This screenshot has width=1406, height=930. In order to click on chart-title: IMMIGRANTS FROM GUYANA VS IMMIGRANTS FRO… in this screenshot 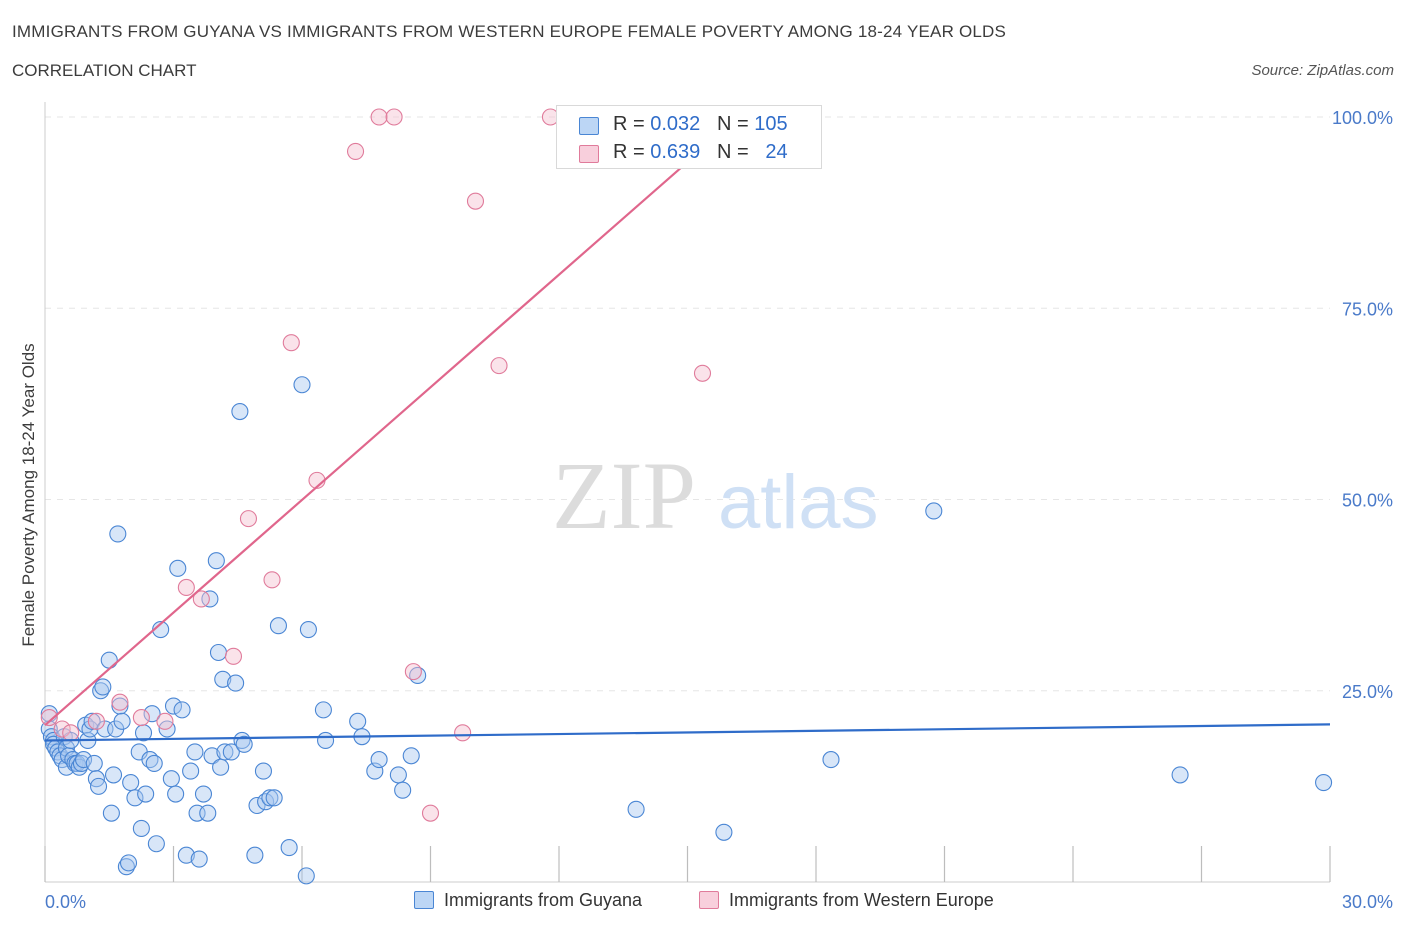, I will do `click(509, 31)`.